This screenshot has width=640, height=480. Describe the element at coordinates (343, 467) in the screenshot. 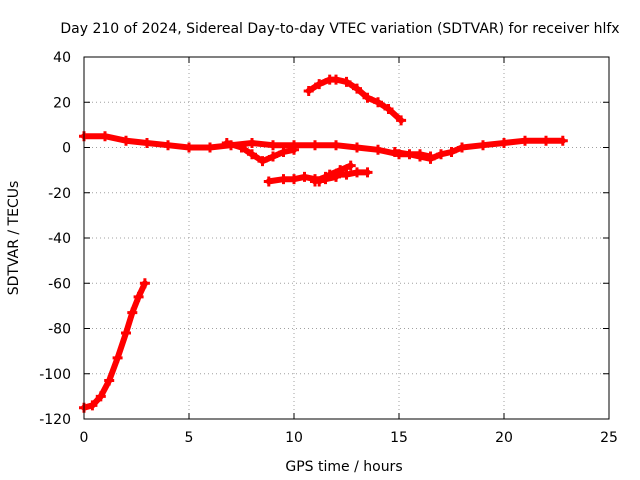

I see `x-axis-title: GPS time / hours` at that location.